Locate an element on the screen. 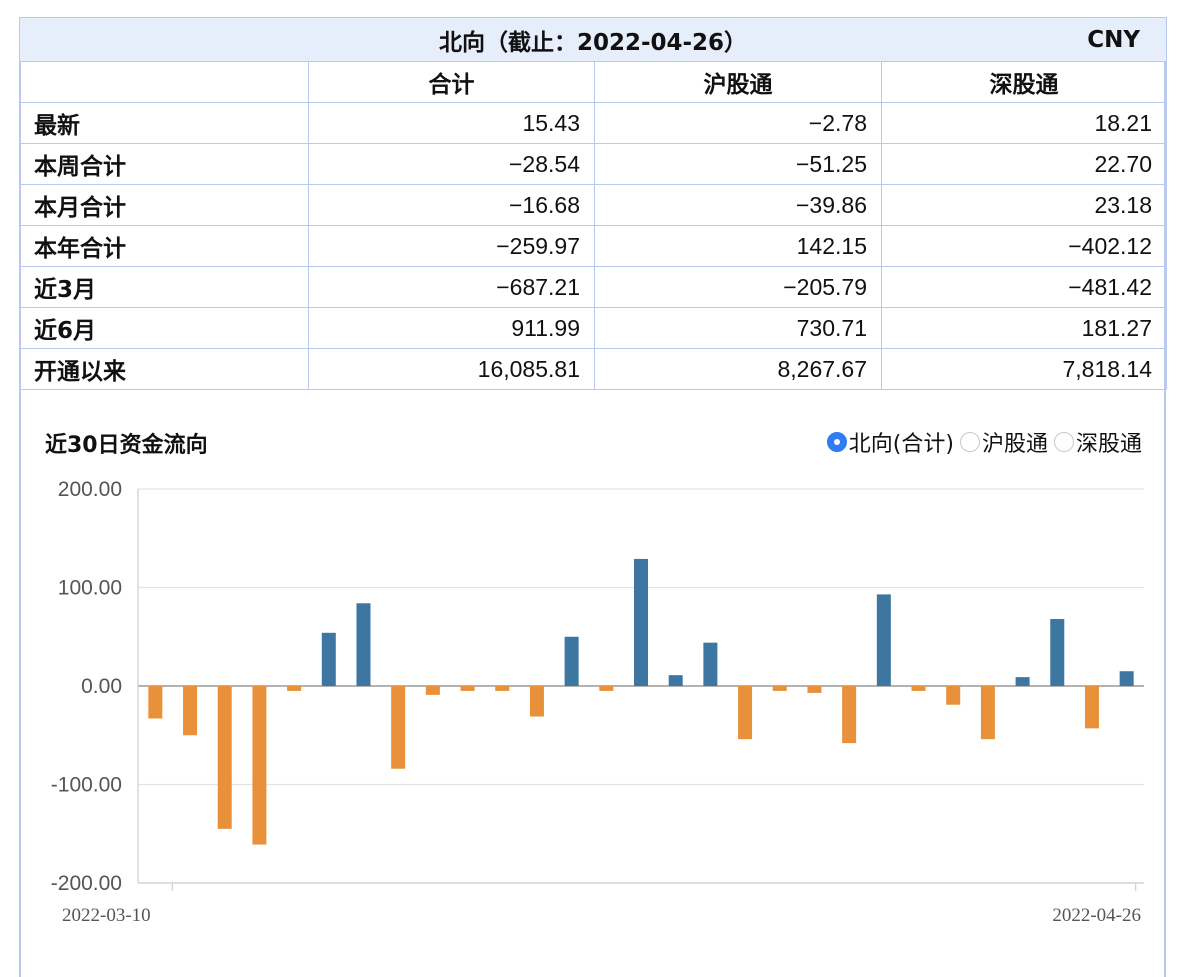 The height and width of the screenshot is (977, 1184). table-row: 本月合计 −16.68 −39.86 23.18 is located at coordinates (593, 205).